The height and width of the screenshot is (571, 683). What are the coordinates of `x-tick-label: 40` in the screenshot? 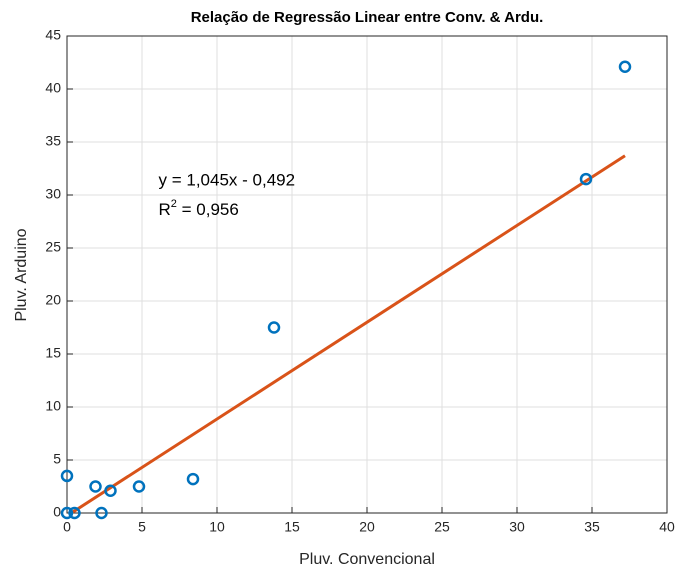 It's located at (667, 527).